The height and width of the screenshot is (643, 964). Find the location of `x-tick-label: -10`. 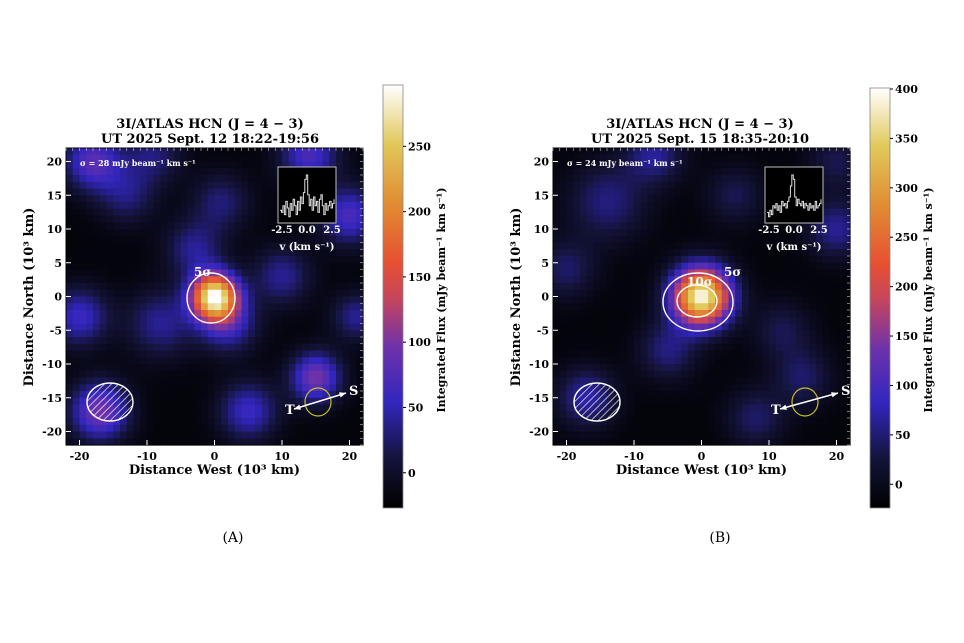

x-tick-label: -10 is located at coordinates (147, 456).